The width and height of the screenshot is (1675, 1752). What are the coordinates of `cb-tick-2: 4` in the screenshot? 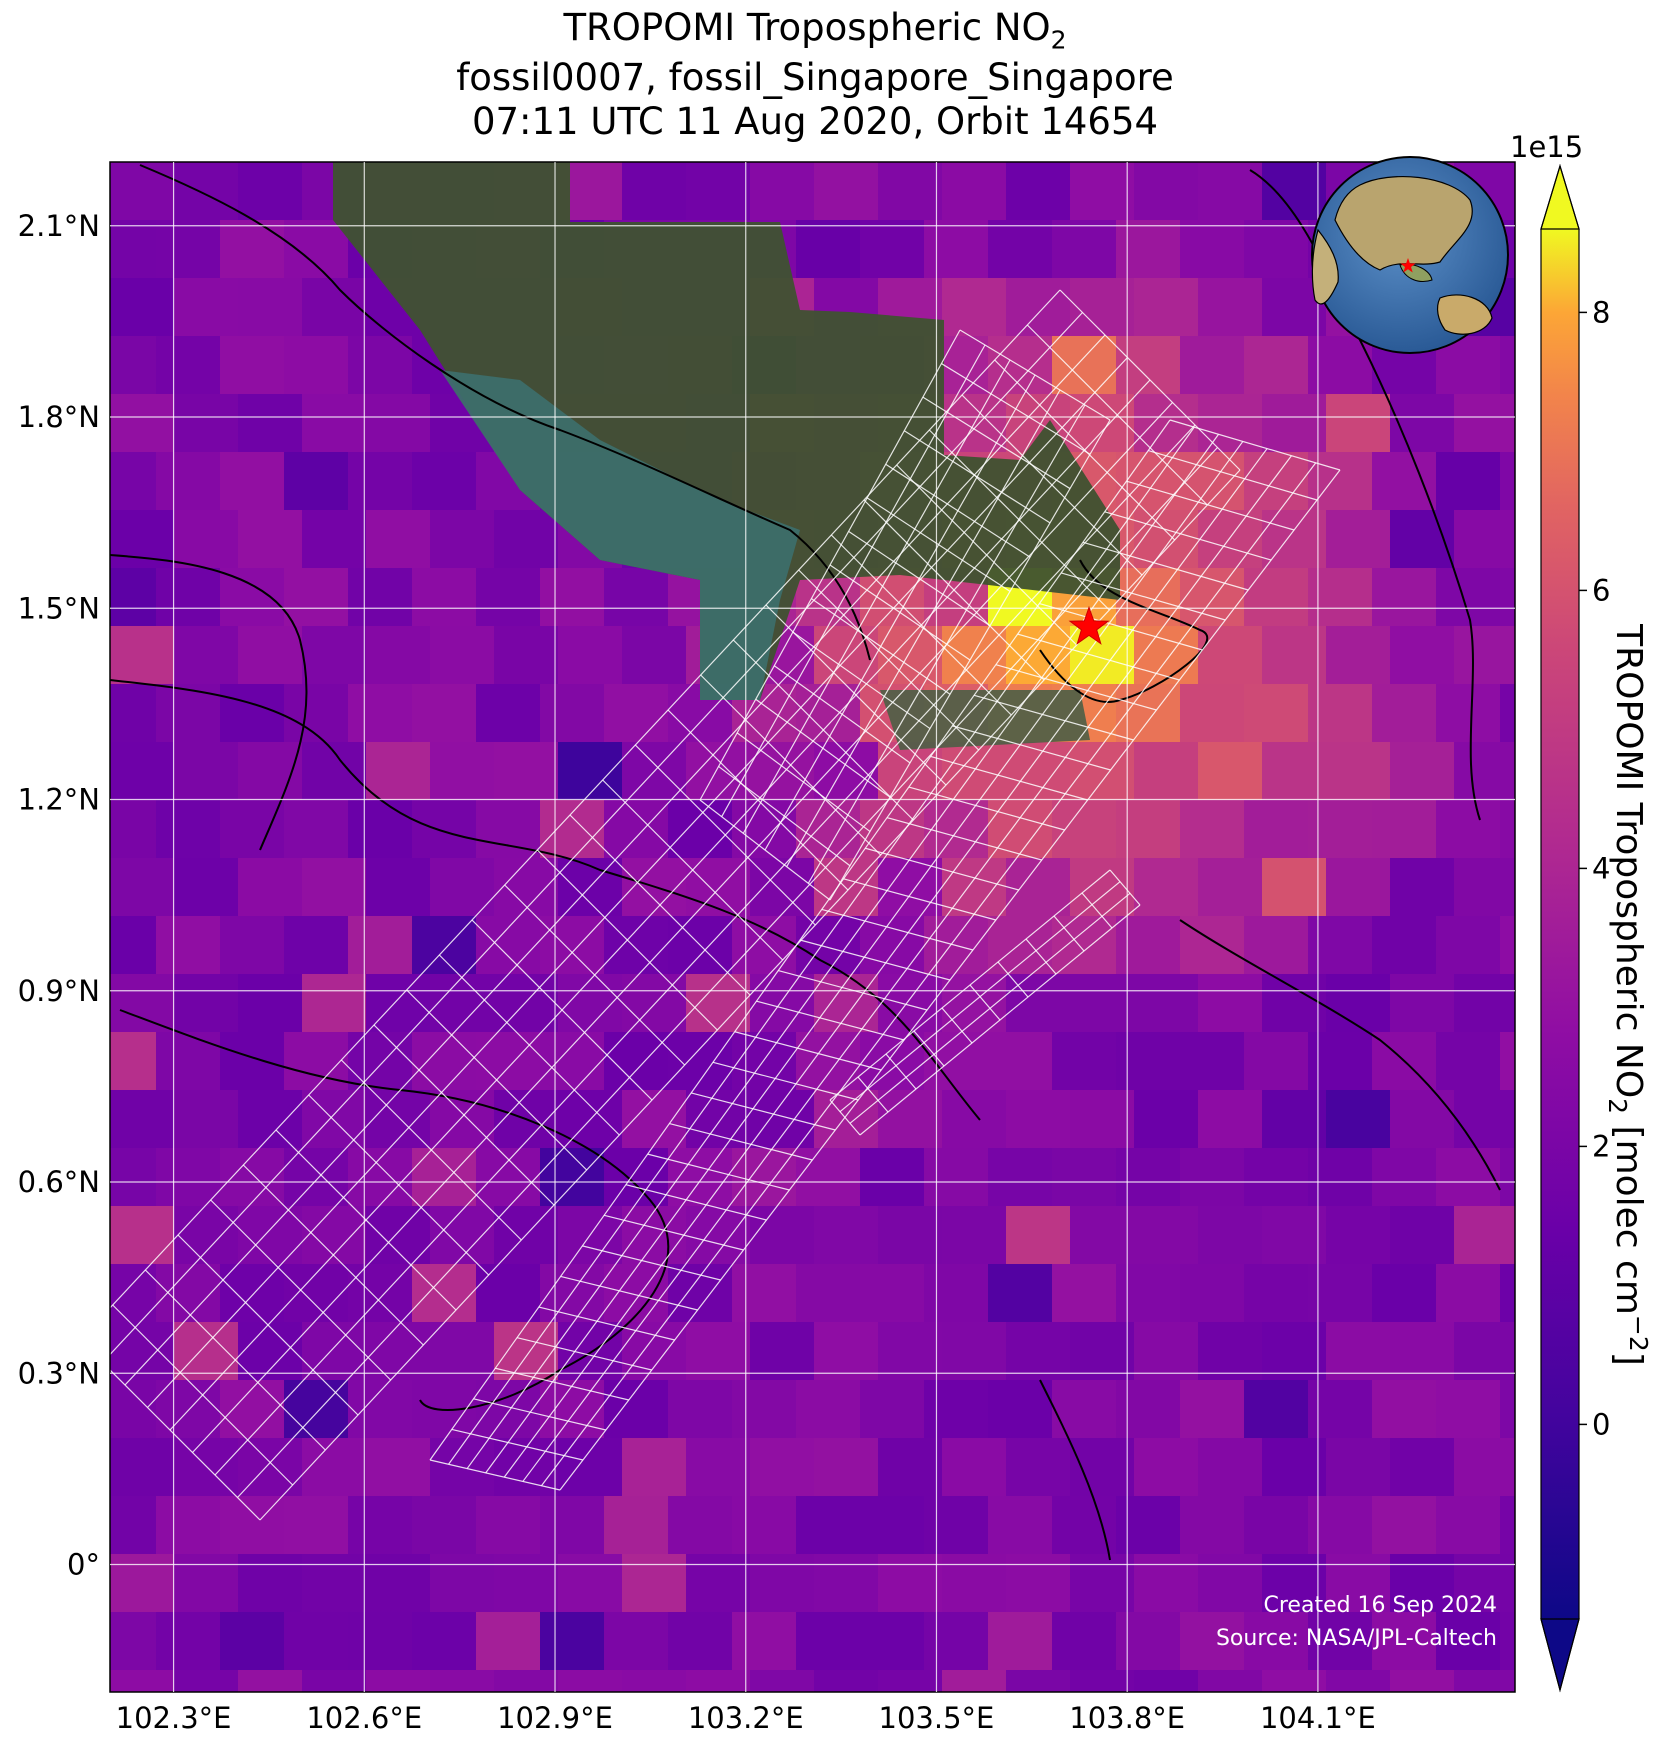 It's located at (1601, 868).